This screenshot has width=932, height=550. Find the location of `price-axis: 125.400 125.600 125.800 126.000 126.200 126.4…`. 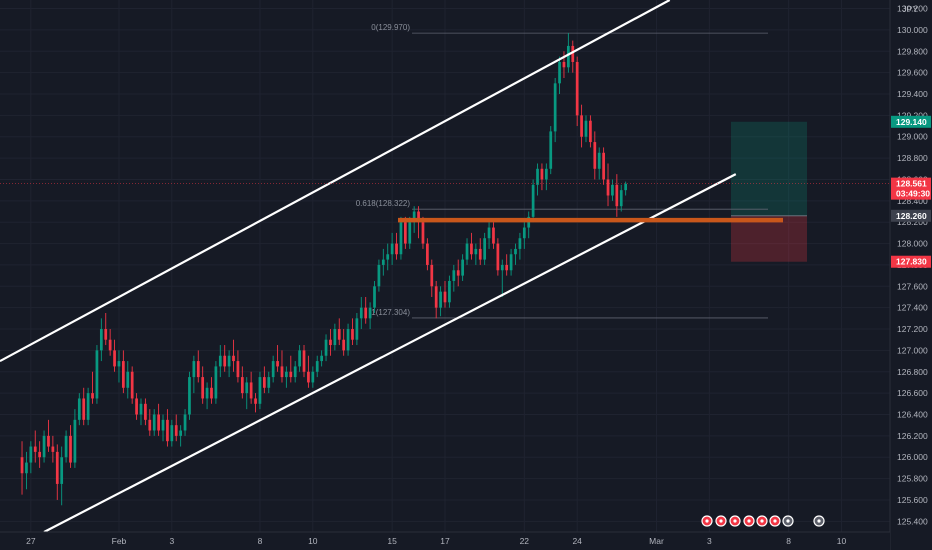

price-axis: 125.400 125.600 125.800 126.000 126.200 126.4… is located at coordinates (912, 265).